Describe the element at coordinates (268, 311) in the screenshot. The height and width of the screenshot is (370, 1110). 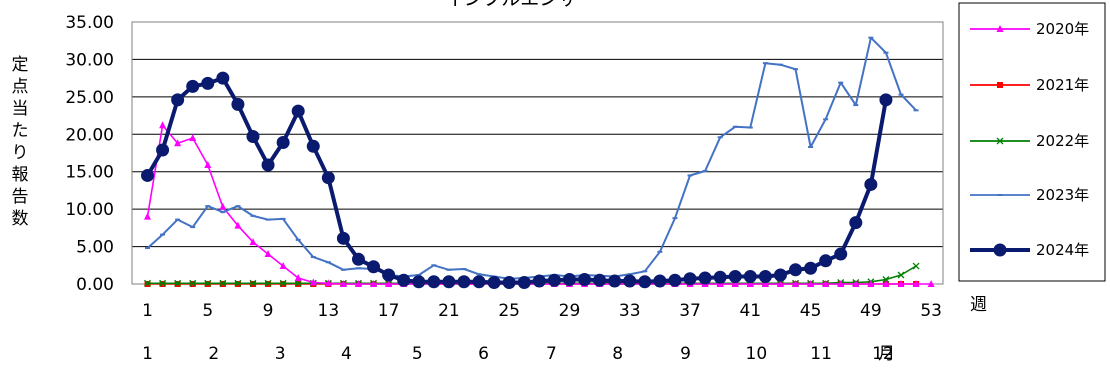
I see `x-tick-label: 9` at that location.